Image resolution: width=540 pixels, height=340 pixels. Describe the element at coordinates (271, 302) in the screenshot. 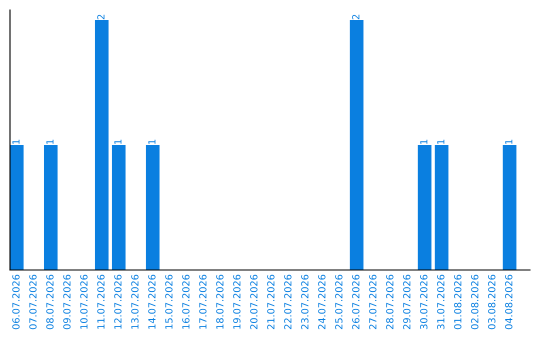

I see `x-tick-label: 21.07.2026` at that location.